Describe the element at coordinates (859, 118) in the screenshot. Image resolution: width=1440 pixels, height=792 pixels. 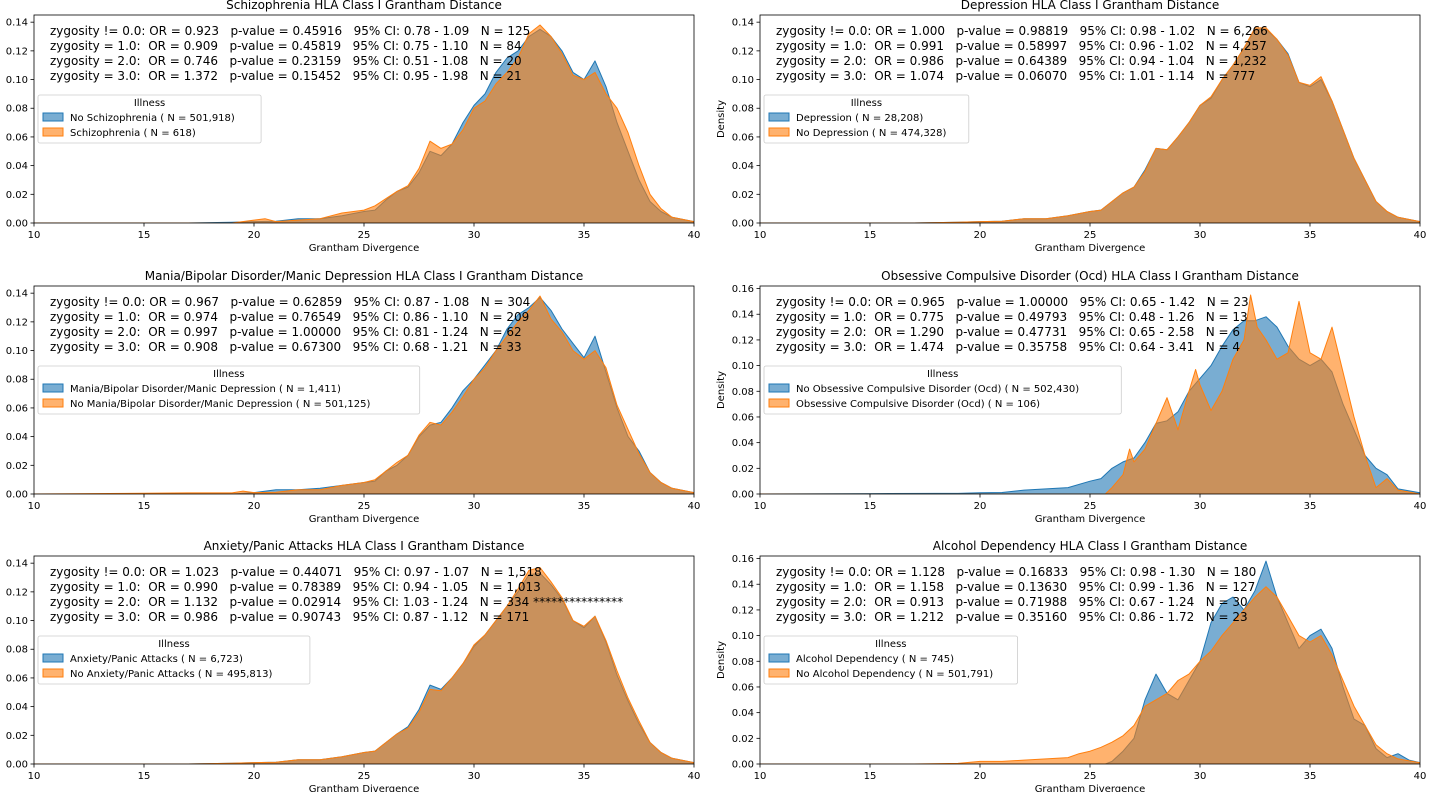
I see `legend-entry-label: Depression ( N = 28,208)` at that location.